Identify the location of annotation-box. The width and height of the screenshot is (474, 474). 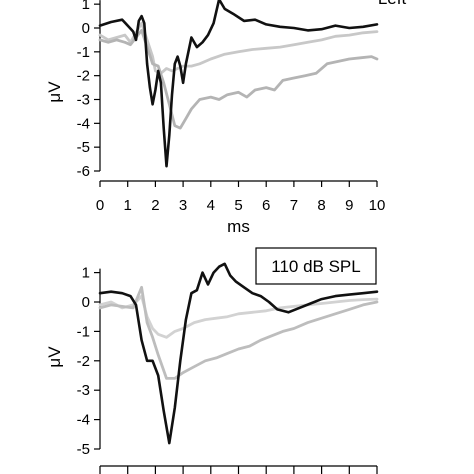
(316, 266).